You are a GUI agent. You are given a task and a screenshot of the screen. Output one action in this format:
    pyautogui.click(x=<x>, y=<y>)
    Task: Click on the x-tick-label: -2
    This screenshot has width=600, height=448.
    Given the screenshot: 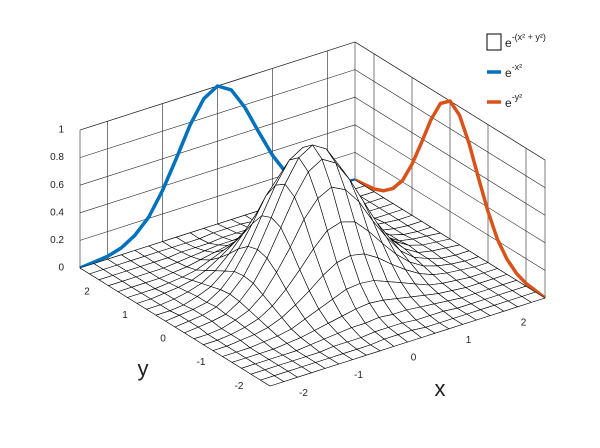 What is the action you would take?
    pyautogui.click(x=303, y=393)
    